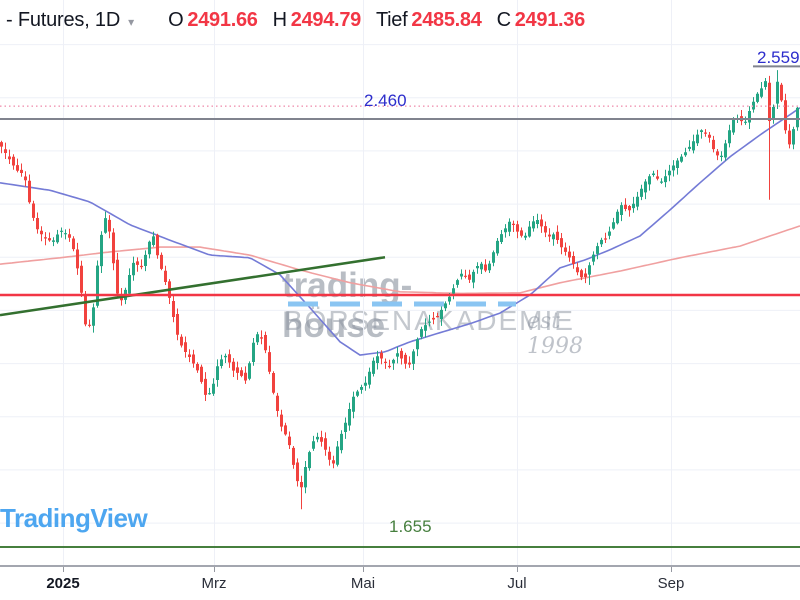  Describe the element at coordinates (446, 20) in the screenshot. I see `low-value: 2485.84` at that location.